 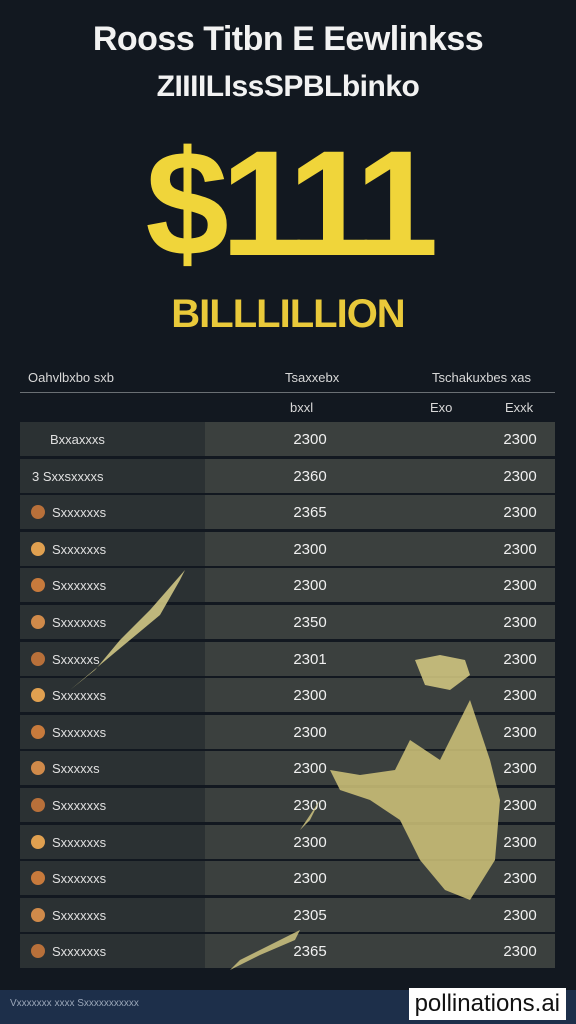 I want to click on title-line: Rooss Titbn E Eewlinkss, so click(x=288, y=39).